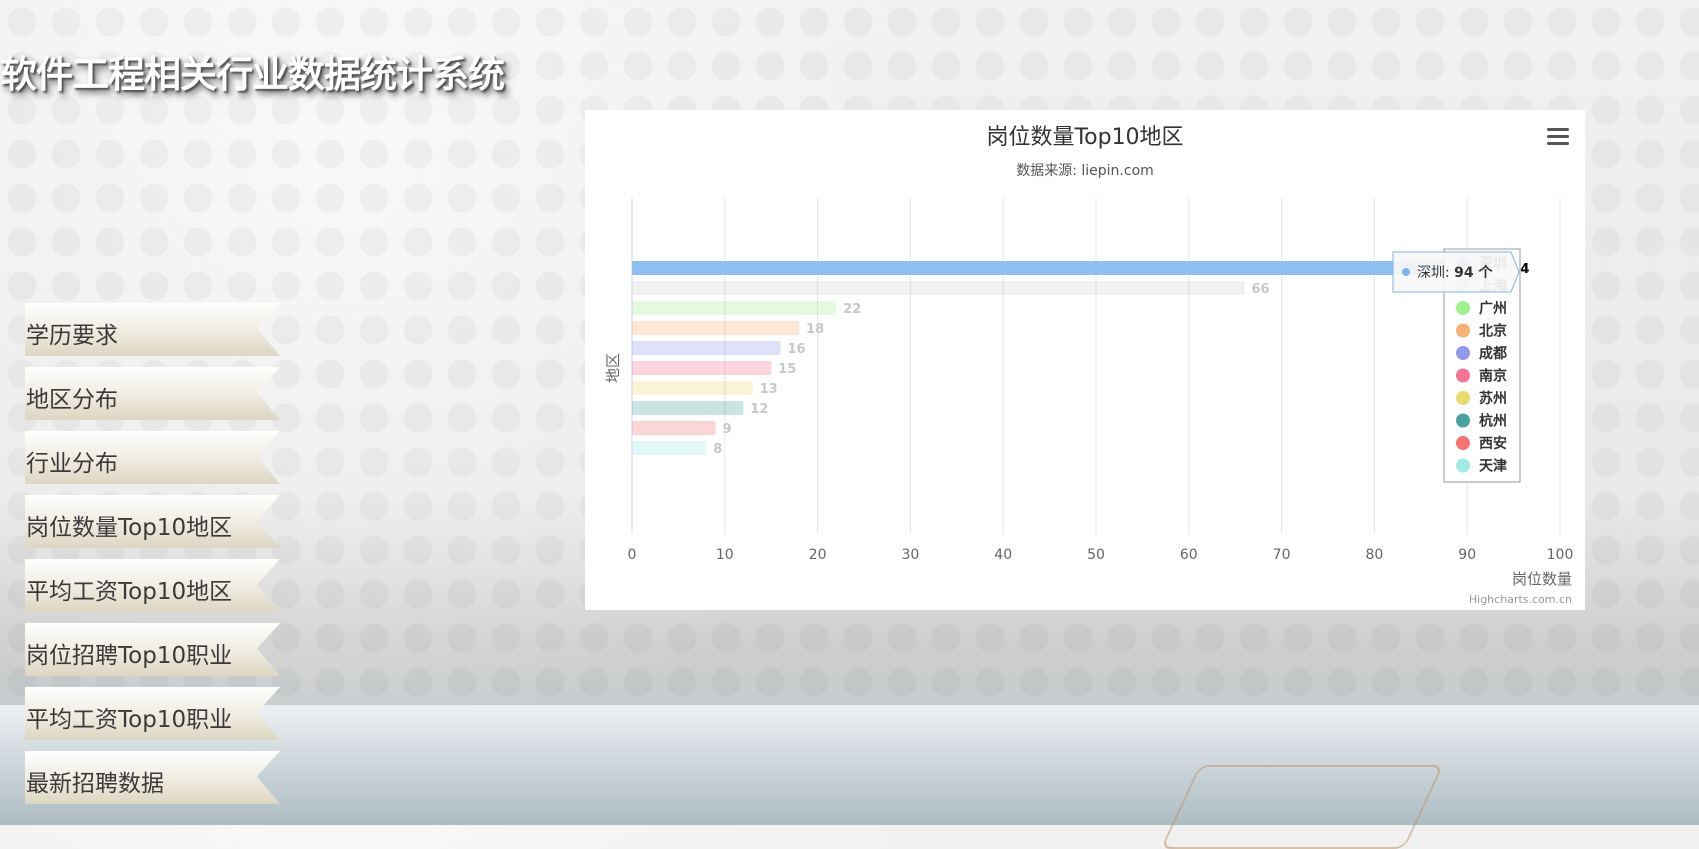 The image size is (1699, 849). I want to click on legend-item-天津: 天津, so click(1481, 466).